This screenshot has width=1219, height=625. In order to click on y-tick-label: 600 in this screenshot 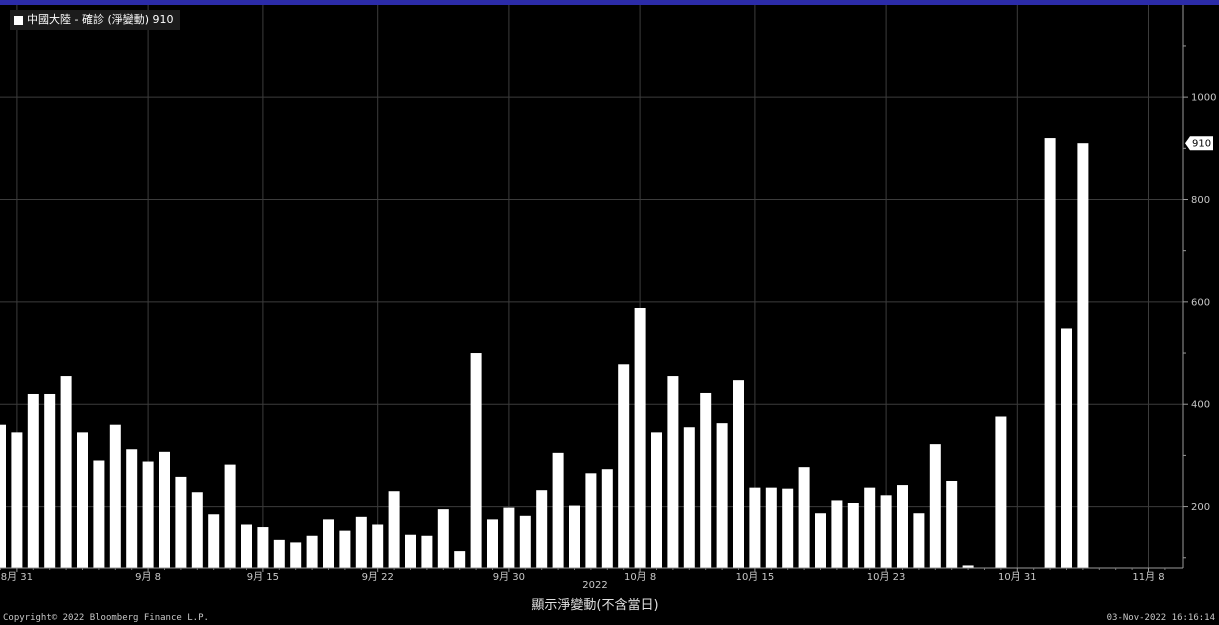, I will do `click(1200, 302)`.